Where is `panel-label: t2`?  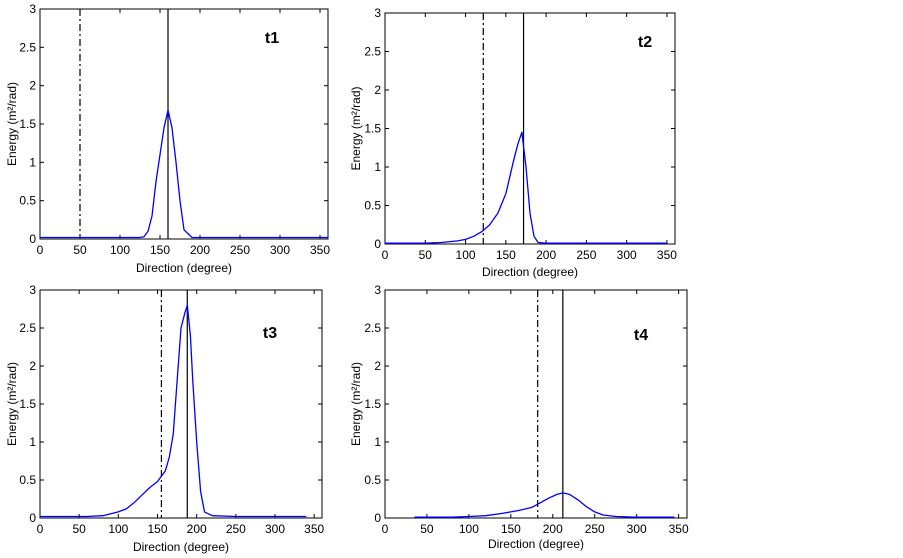
panel-label: t2 is located at coordinates (645, 42).